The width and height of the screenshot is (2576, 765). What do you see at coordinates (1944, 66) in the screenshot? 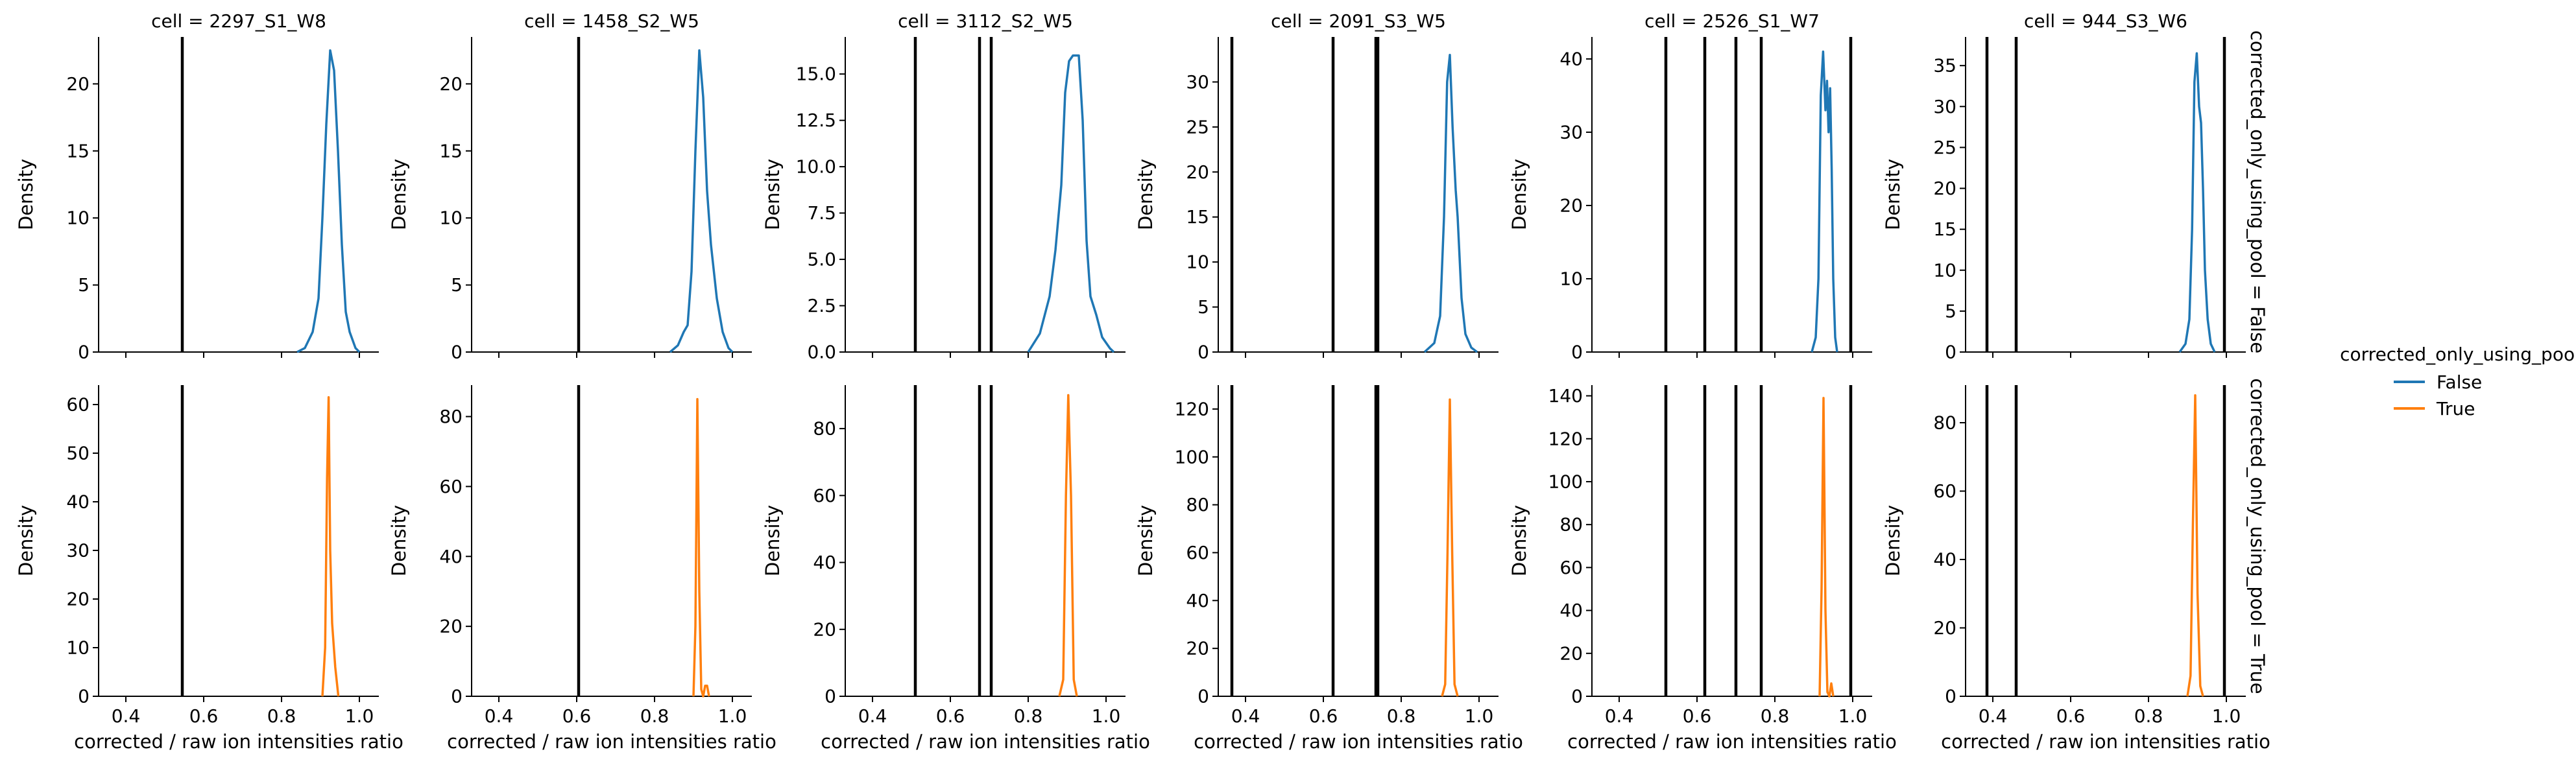
I see `y-tick-label: 35` at bounding box center [1944, 66].